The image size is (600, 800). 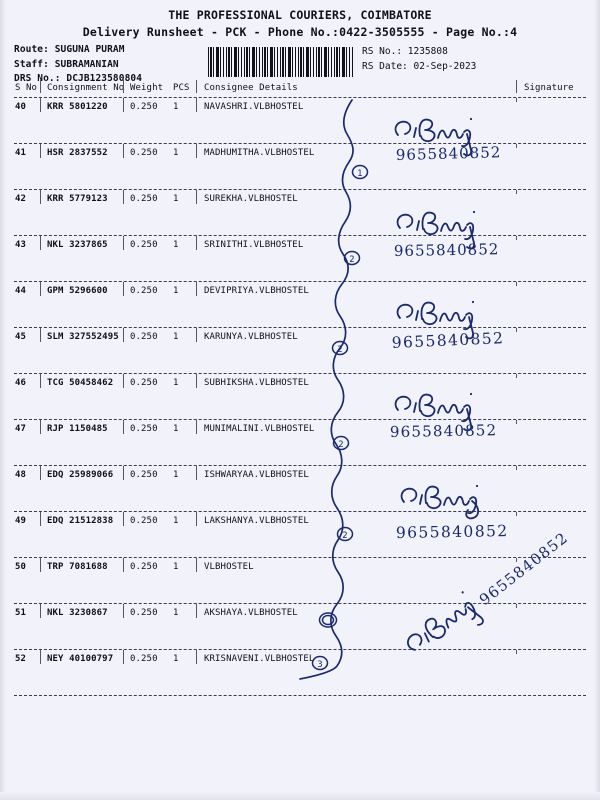 I want to click on table-row: 50 TRP 7081688 0.250 1 VLBHOSTEL, so click(x=300, y=581).